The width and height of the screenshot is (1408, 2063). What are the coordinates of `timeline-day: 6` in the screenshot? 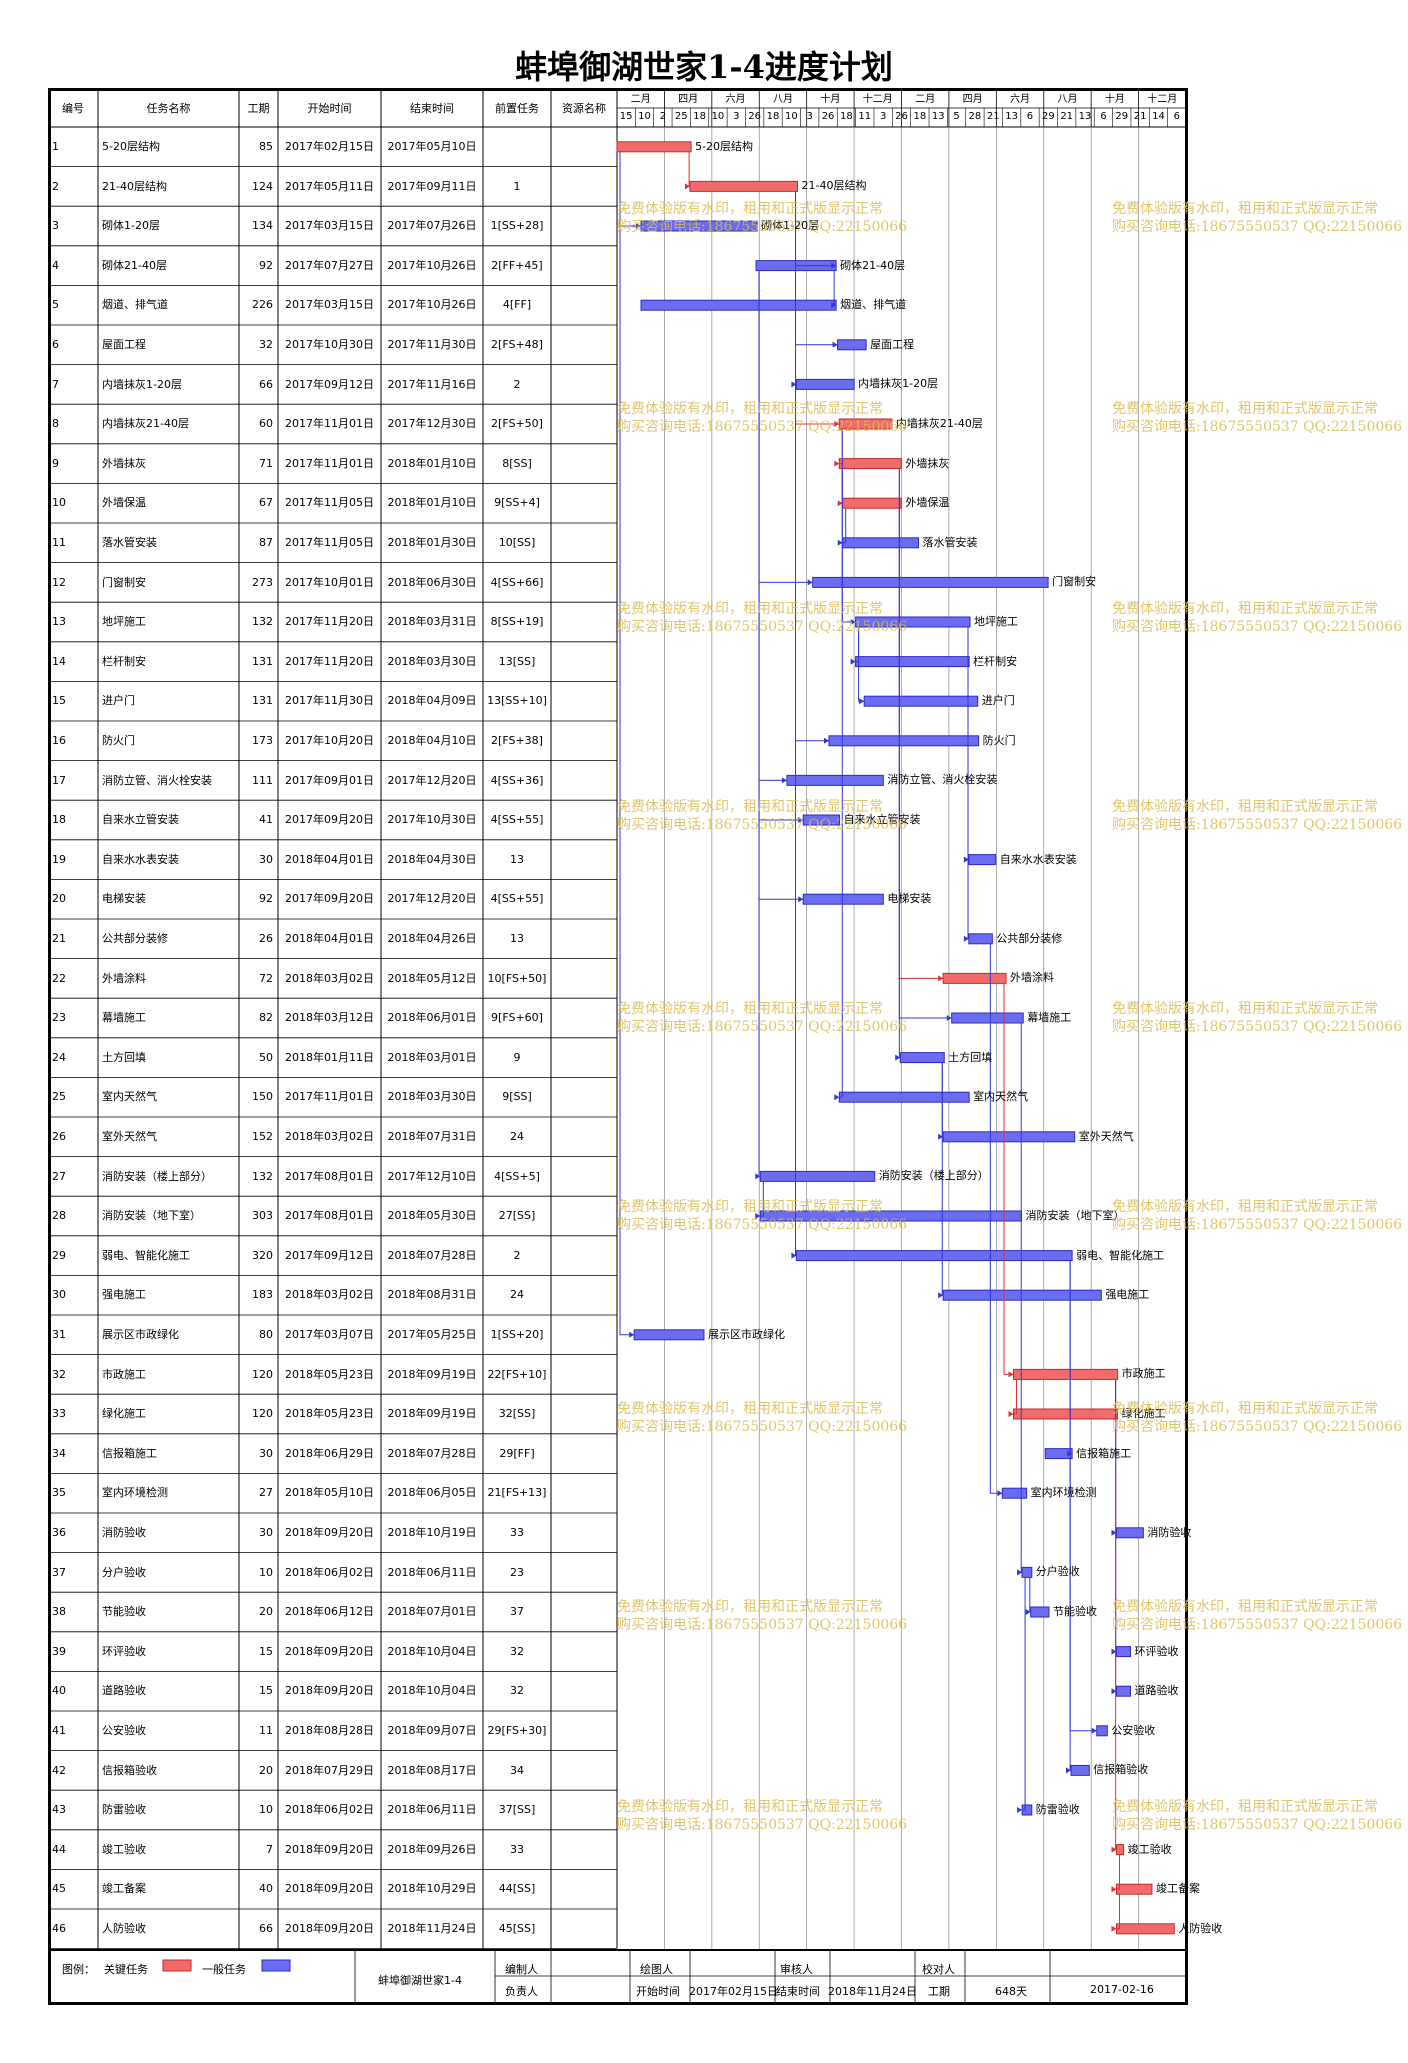 It's located at (1176, 116).